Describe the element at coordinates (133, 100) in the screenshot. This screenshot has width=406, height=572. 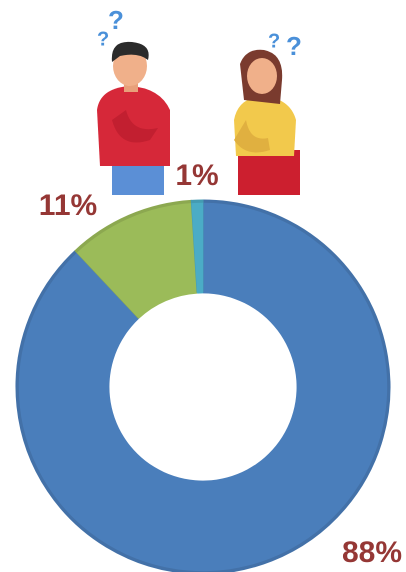
I see `illustration-man: ? ?` at that location.